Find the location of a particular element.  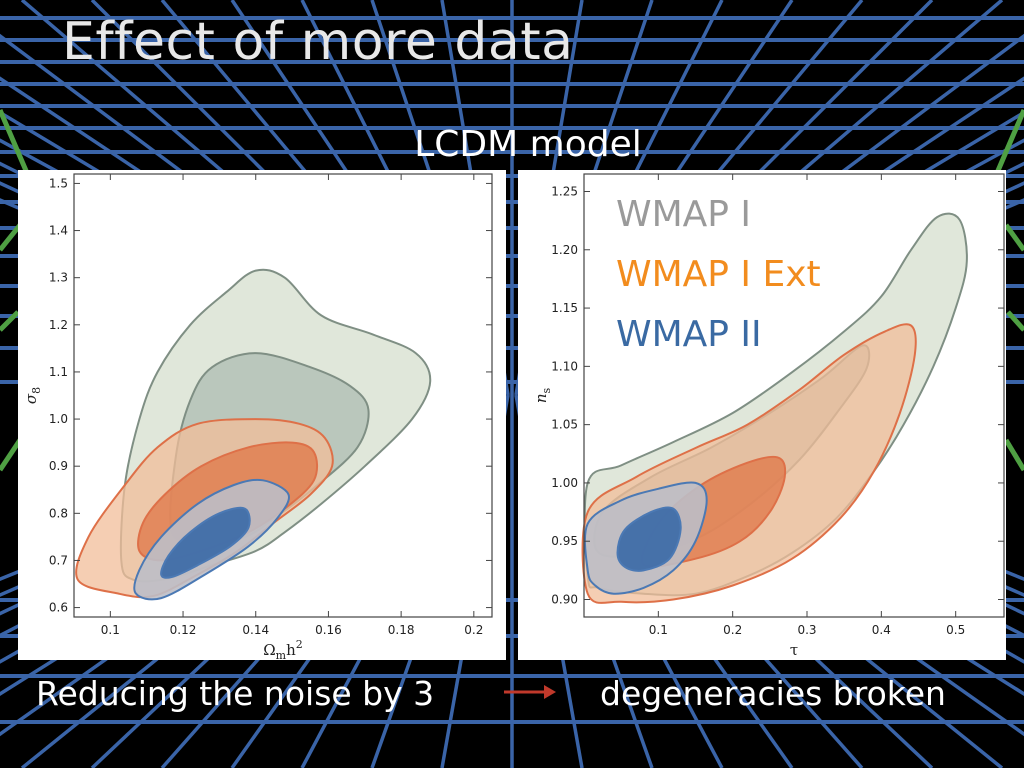

slide-subtitle: LCDM model is located at coordinates (528, 144).